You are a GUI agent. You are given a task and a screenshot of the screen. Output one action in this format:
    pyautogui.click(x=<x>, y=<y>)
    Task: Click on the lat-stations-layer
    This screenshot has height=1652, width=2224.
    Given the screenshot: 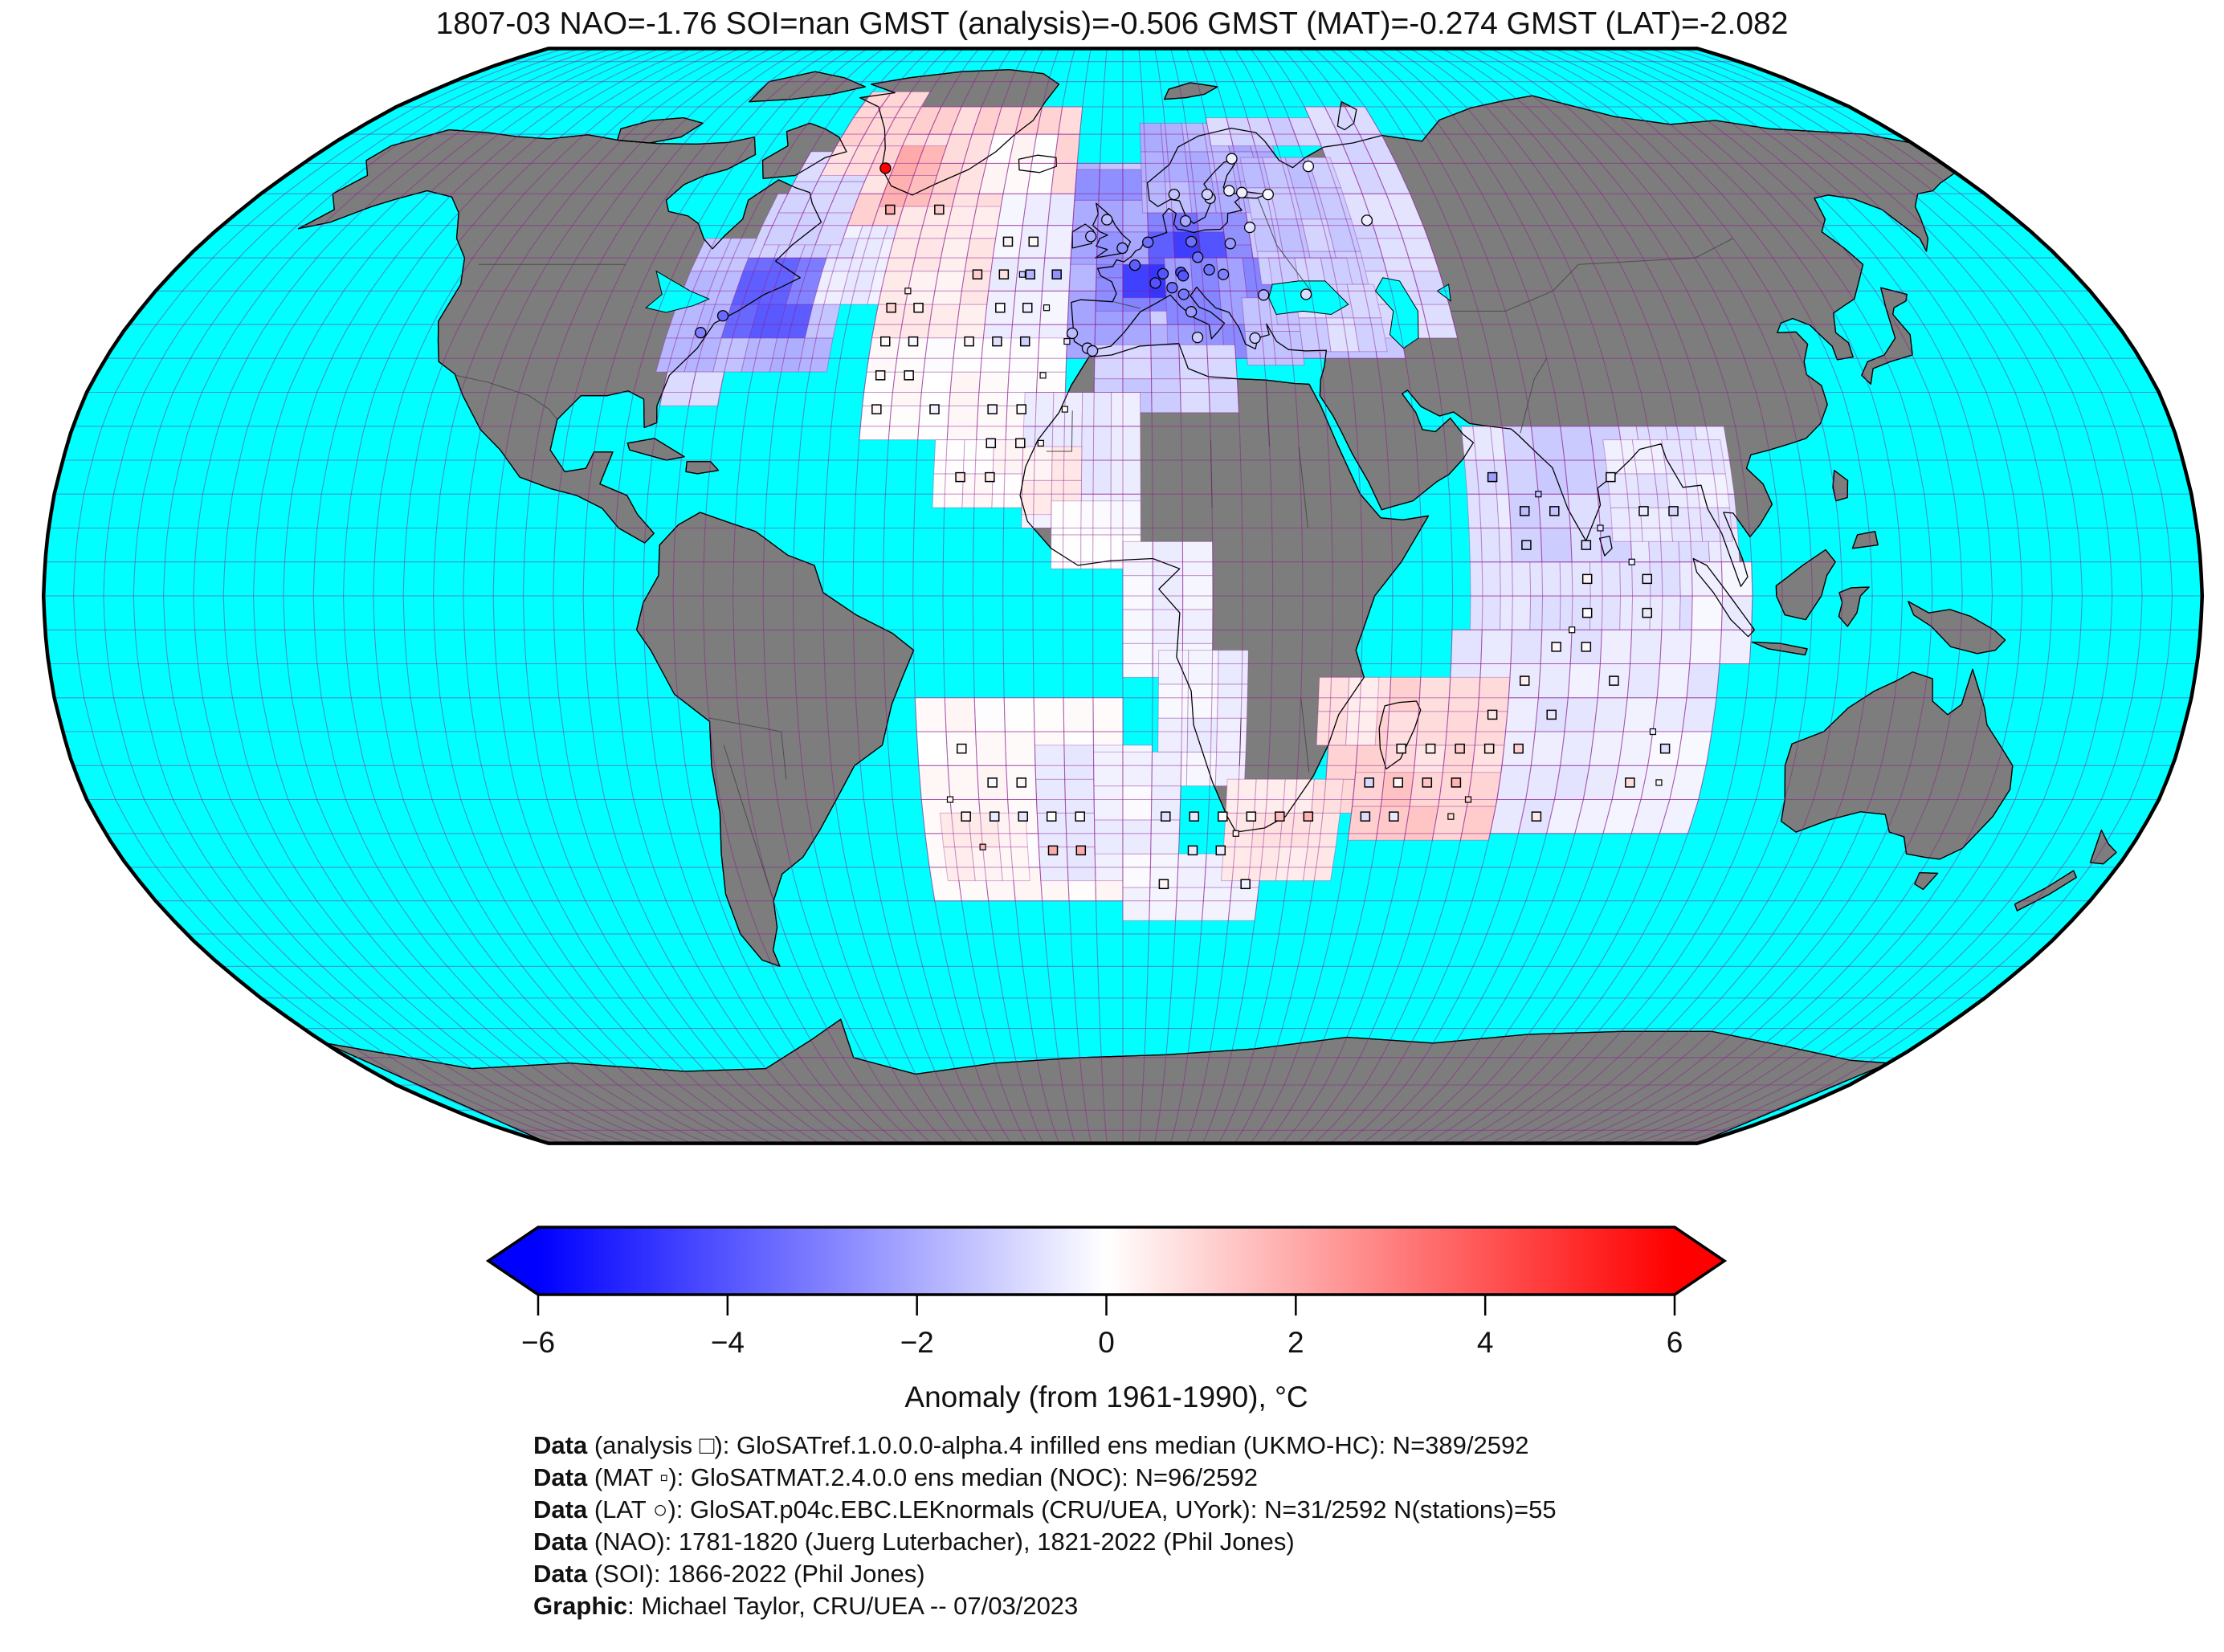 What is the action you would take?
    pyautogui.click(x=1034, y=255)
    